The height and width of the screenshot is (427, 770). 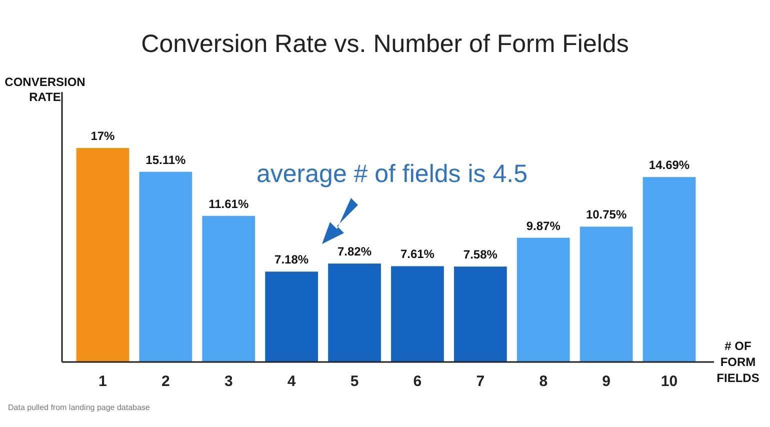 What do you see at coordinates (166, 159) in the screenshot?
I see `data-label: 15.11%` at bounding box center [166, 159].